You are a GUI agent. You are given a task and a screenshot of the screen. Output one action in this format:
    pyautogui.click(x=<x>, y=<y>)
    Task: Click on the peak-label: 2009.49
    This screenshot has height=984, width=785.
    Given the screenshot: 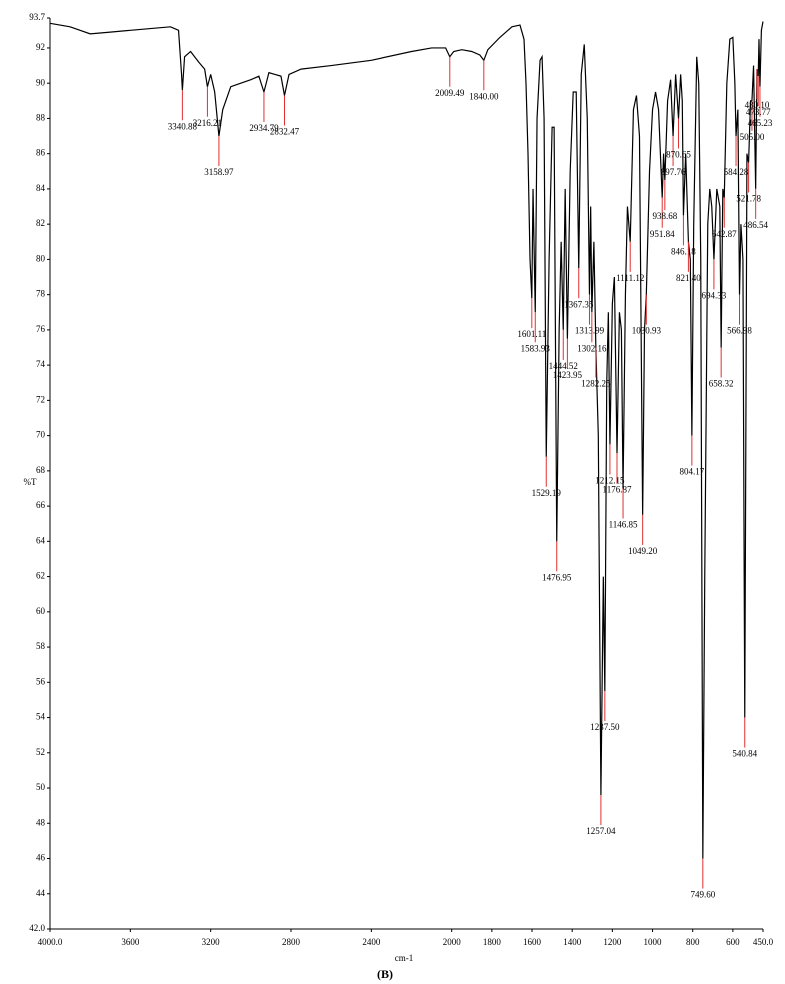 What is the action you would take?
    pyautogui.click(x=450, y=93)
    